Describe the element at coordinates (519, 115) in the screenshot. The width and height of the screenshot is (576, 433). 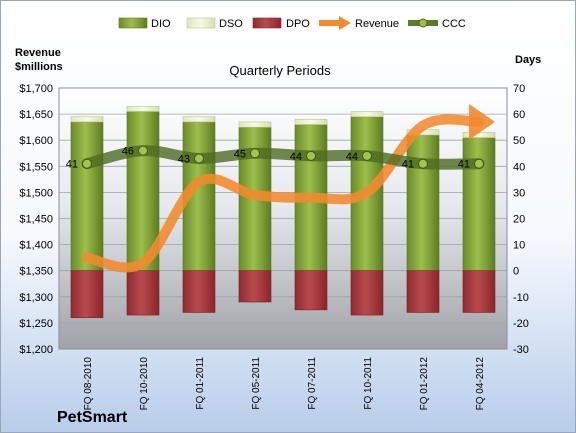
I see `y-right-tick-label: 60` at that location.